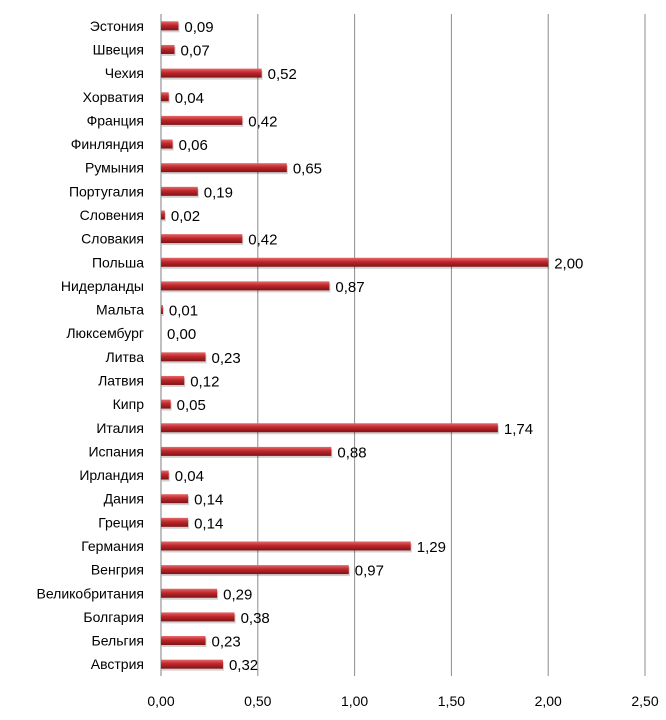 The width and height of the screenshot is (666, 720). What do you see at coordinates (117, 570) in the screenshot?
I see `category-label: Венгрия` at bounding box center [117, 570].